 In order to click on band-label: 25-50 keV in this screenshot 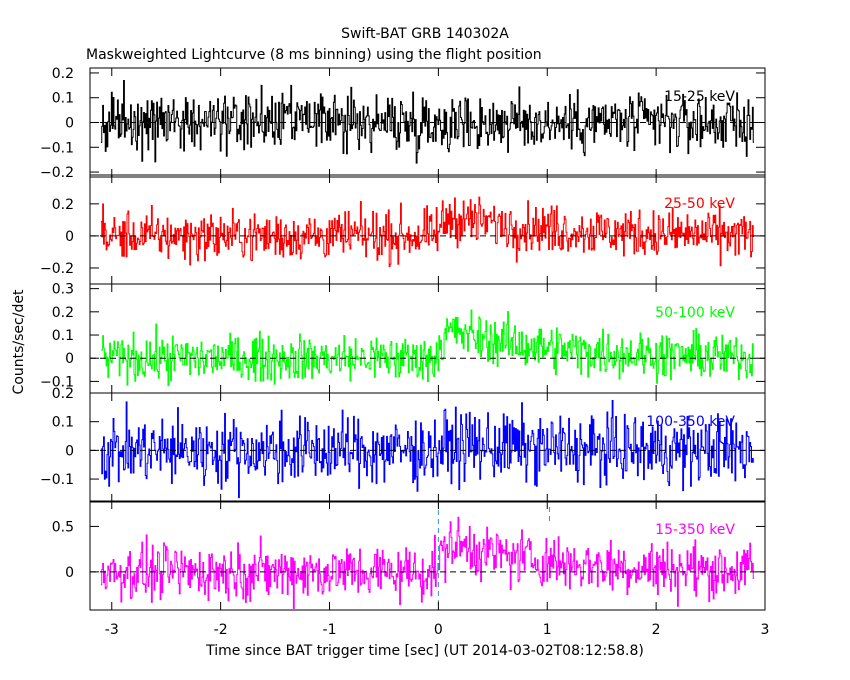, I will do `click(699, 204)`.